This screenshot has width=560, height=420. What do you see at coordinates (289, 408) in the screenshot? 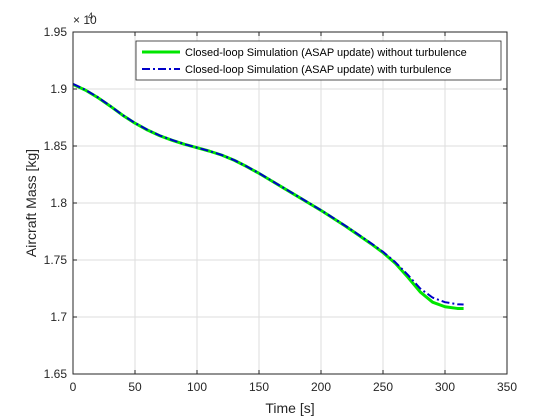
I see `x-axis-title: Time [s]` at bounding box center [289, 408].